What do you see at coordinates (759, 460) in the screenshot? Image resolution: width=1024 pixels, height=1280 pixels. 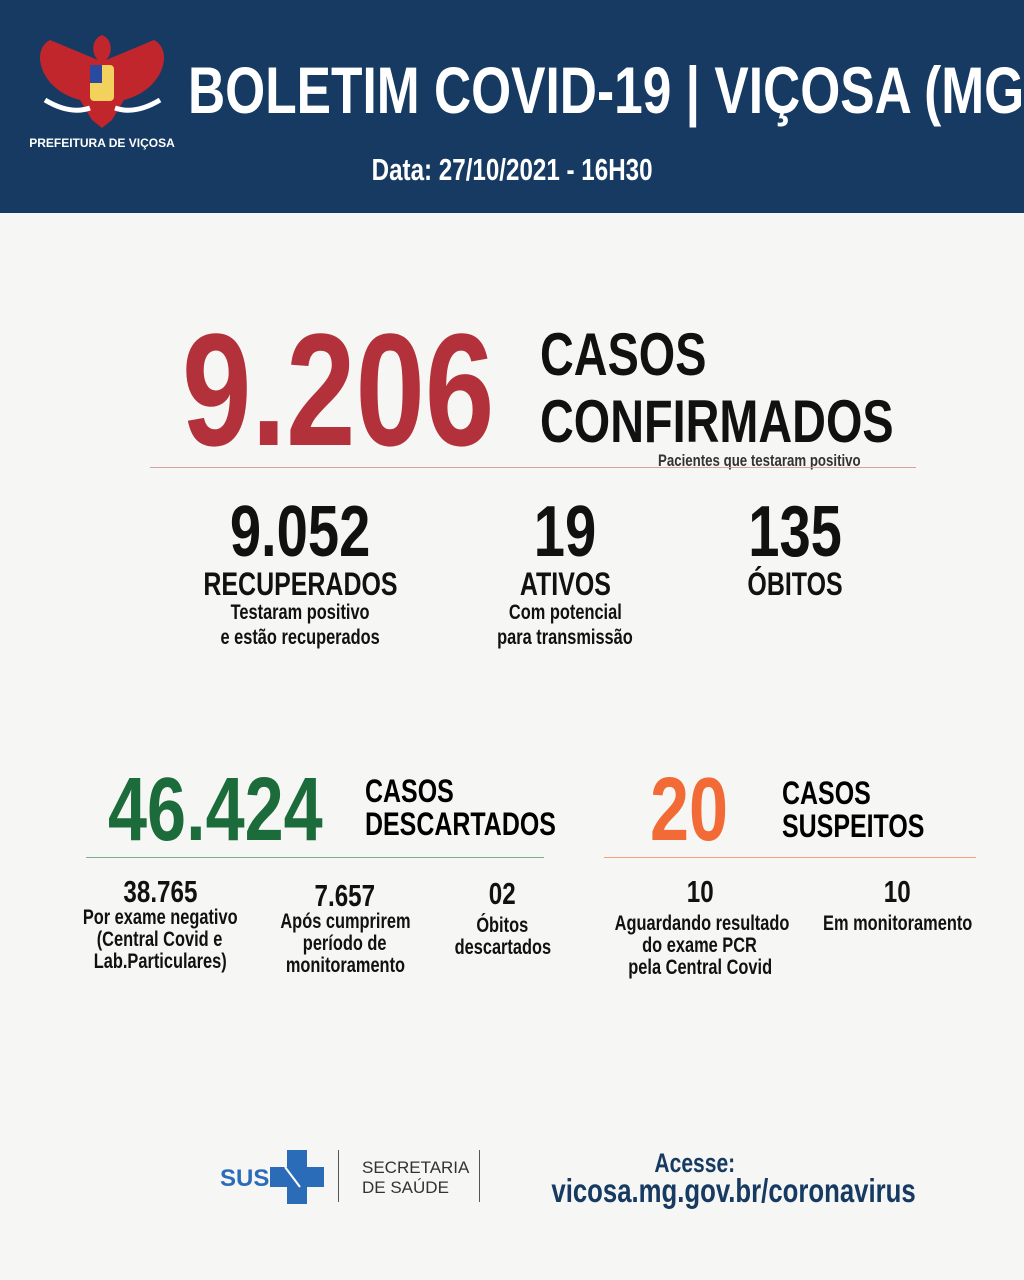 I see `confirmed-note: Pacientes que testaram positivo` at bounding box center [759, 460].